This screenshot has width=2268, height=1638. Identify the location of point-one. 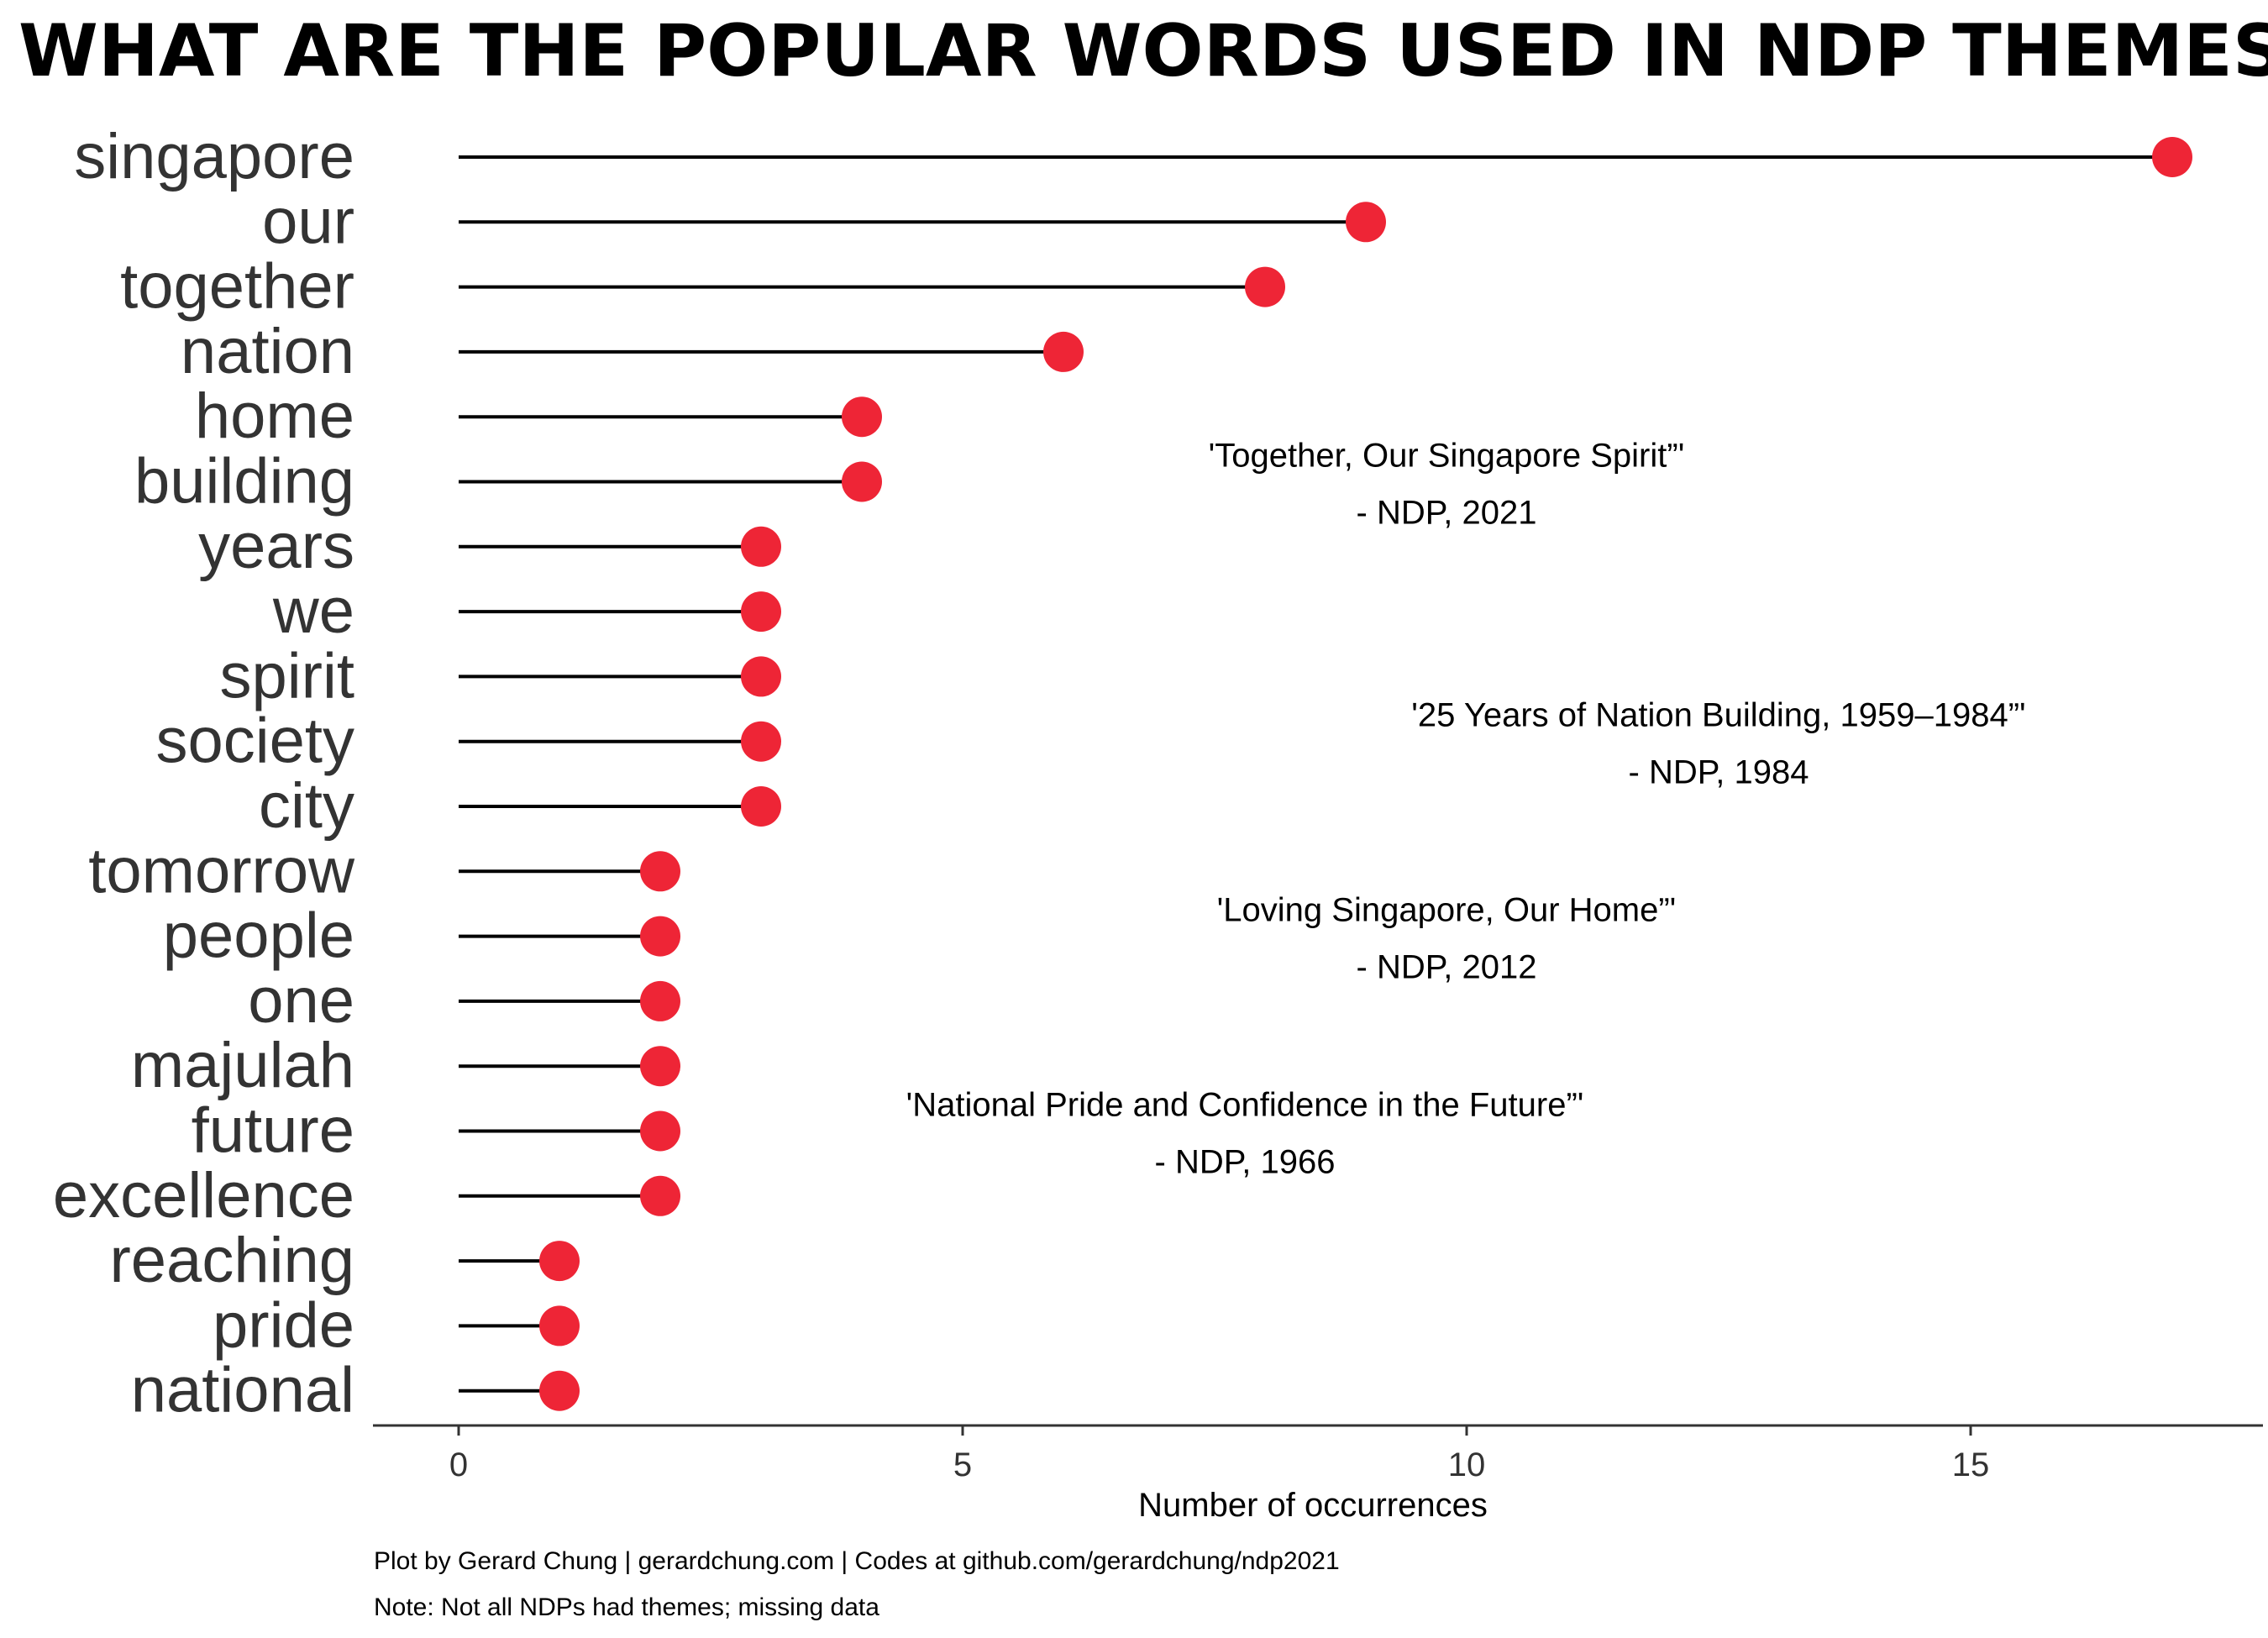
(660, 1000).